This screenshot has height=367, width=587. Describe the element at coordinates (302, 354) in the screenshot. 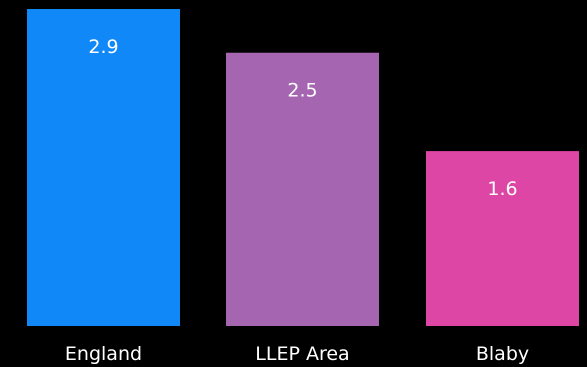

I see `category-label-llep-area: LLEP Area` at that location.